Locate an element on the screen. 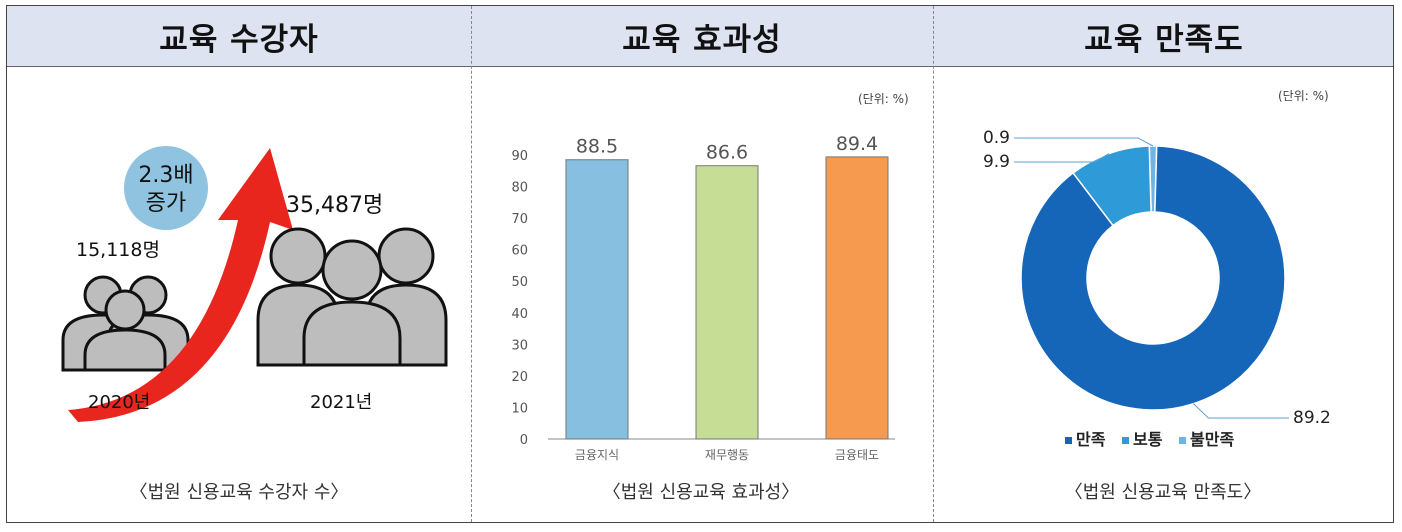 This screenshot has height=532, width=1402. y-tick-label: 70 is located at coordinates (519, 219).